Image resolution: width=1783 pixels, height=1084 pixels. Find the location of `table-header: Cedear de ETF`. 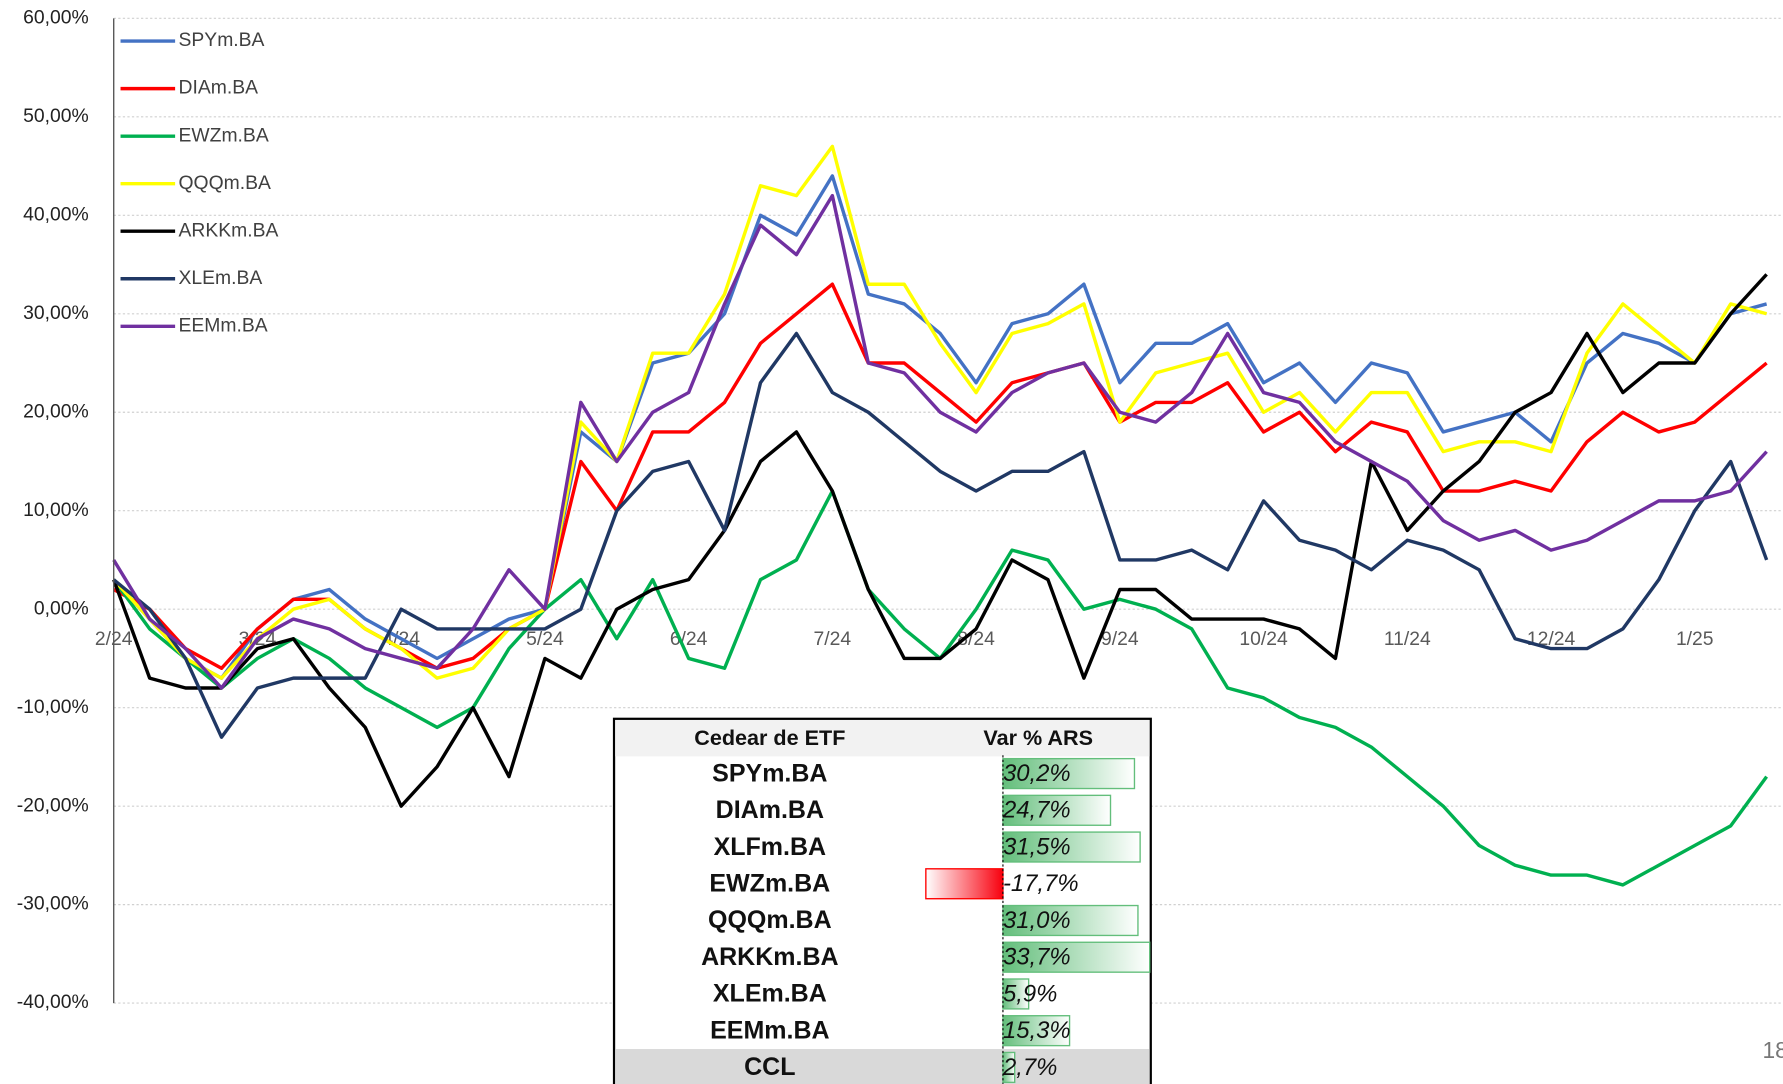

table-header: Cedear de ETF is located at coordinates (769, 737).